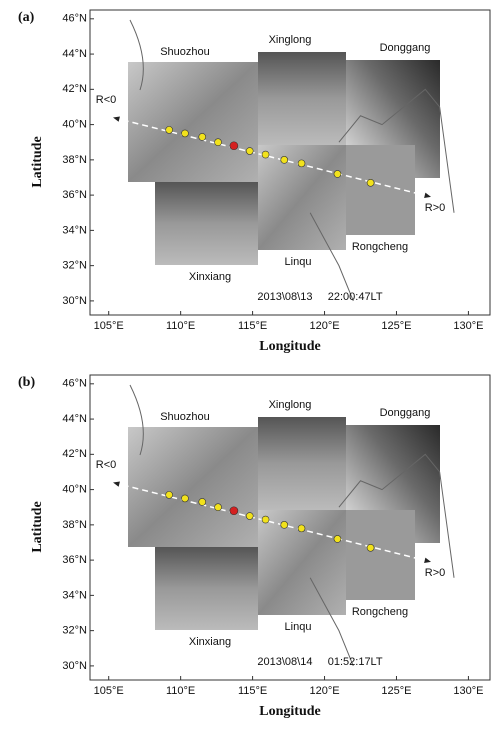  What do you see at coordinates (319, 662) in the screenshot?
I see `annotation: 2013\08\14 01:52:17LT` at bounding box center [319, 662].